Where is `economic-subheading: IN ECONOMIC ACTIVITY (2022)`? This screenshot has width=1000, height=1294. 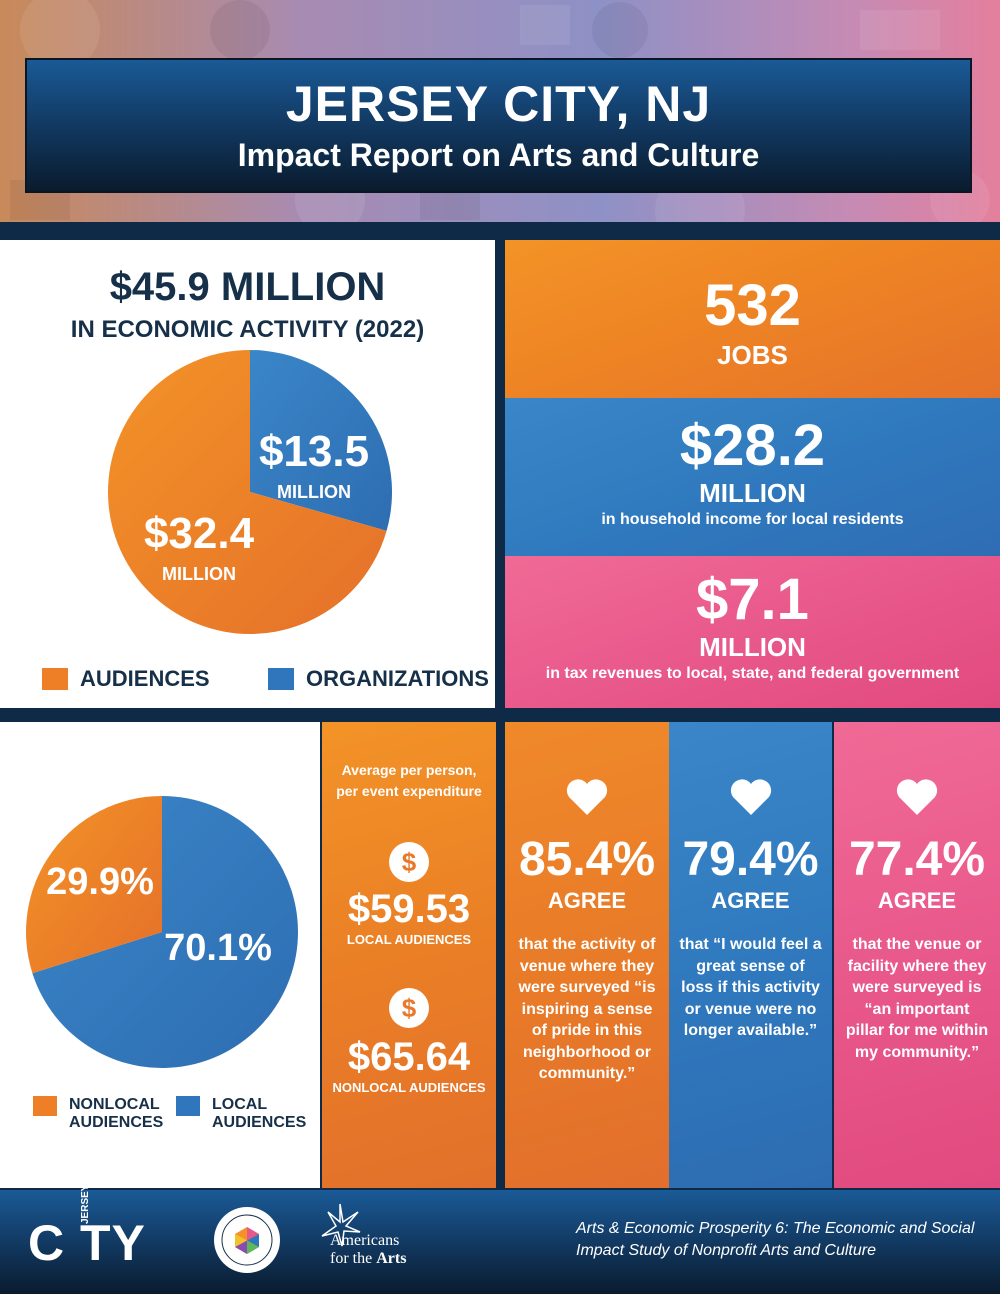
economic-subheading: IN ECONOMIC ACTIVITY (2022) is located at coordinates (247, 329).